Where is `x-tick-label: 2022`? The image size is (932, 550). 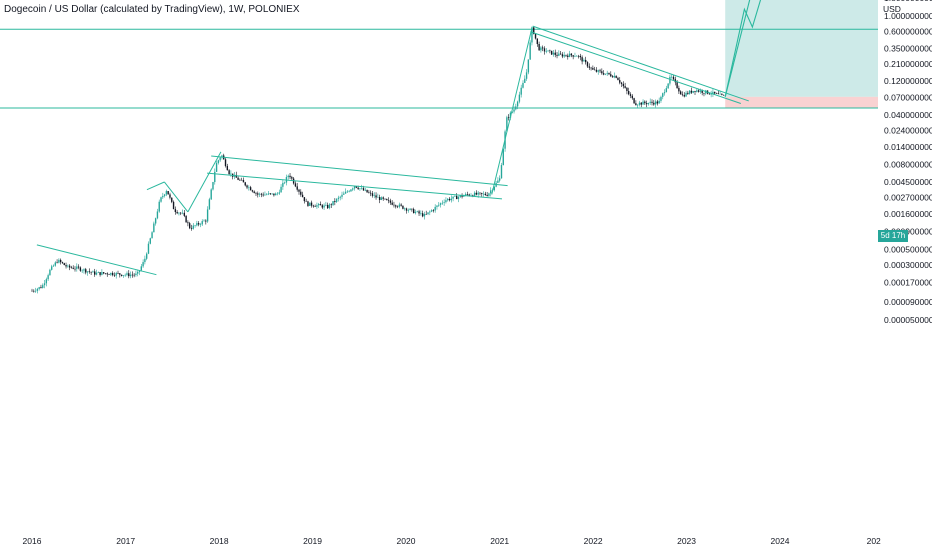
x-tick-label: 2022 is located at coordinates (593, 541).